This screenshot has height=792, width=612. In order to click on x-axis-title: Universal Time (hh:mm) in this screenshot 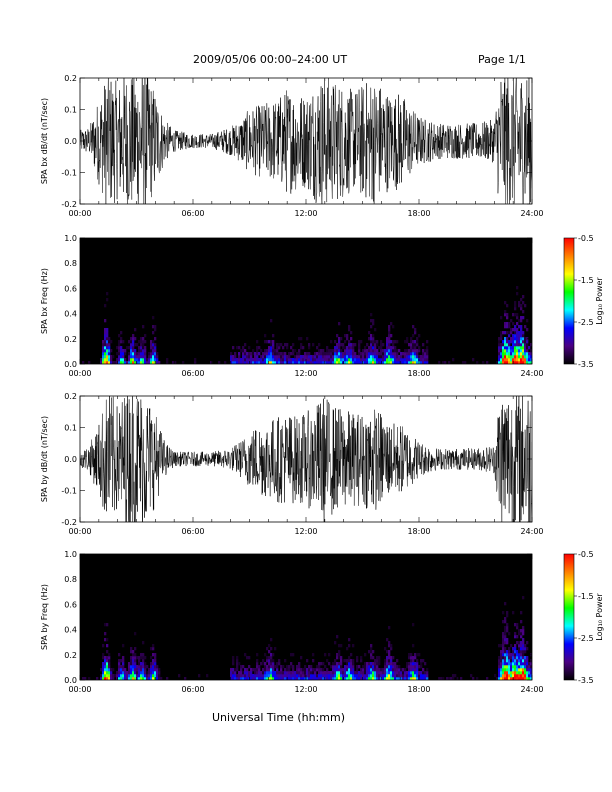, I will do `click(278, 717)`.